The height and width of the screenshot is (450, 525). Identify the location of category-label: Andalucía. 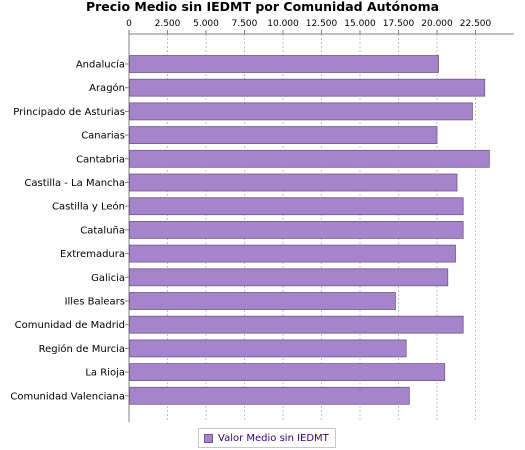
(100, 65).